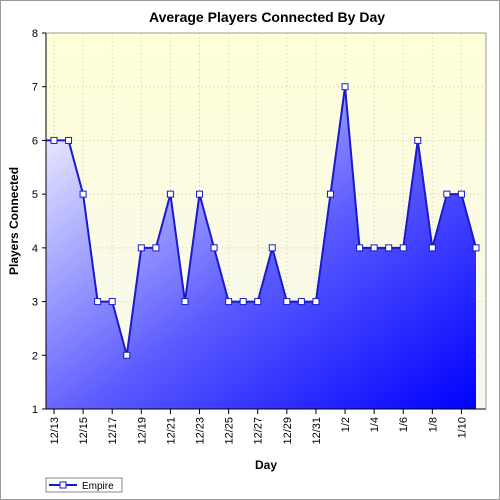  Describe the element at coordinates (288, 431) in the screenshot. I see `x-tick-label: 12/29` at that location.